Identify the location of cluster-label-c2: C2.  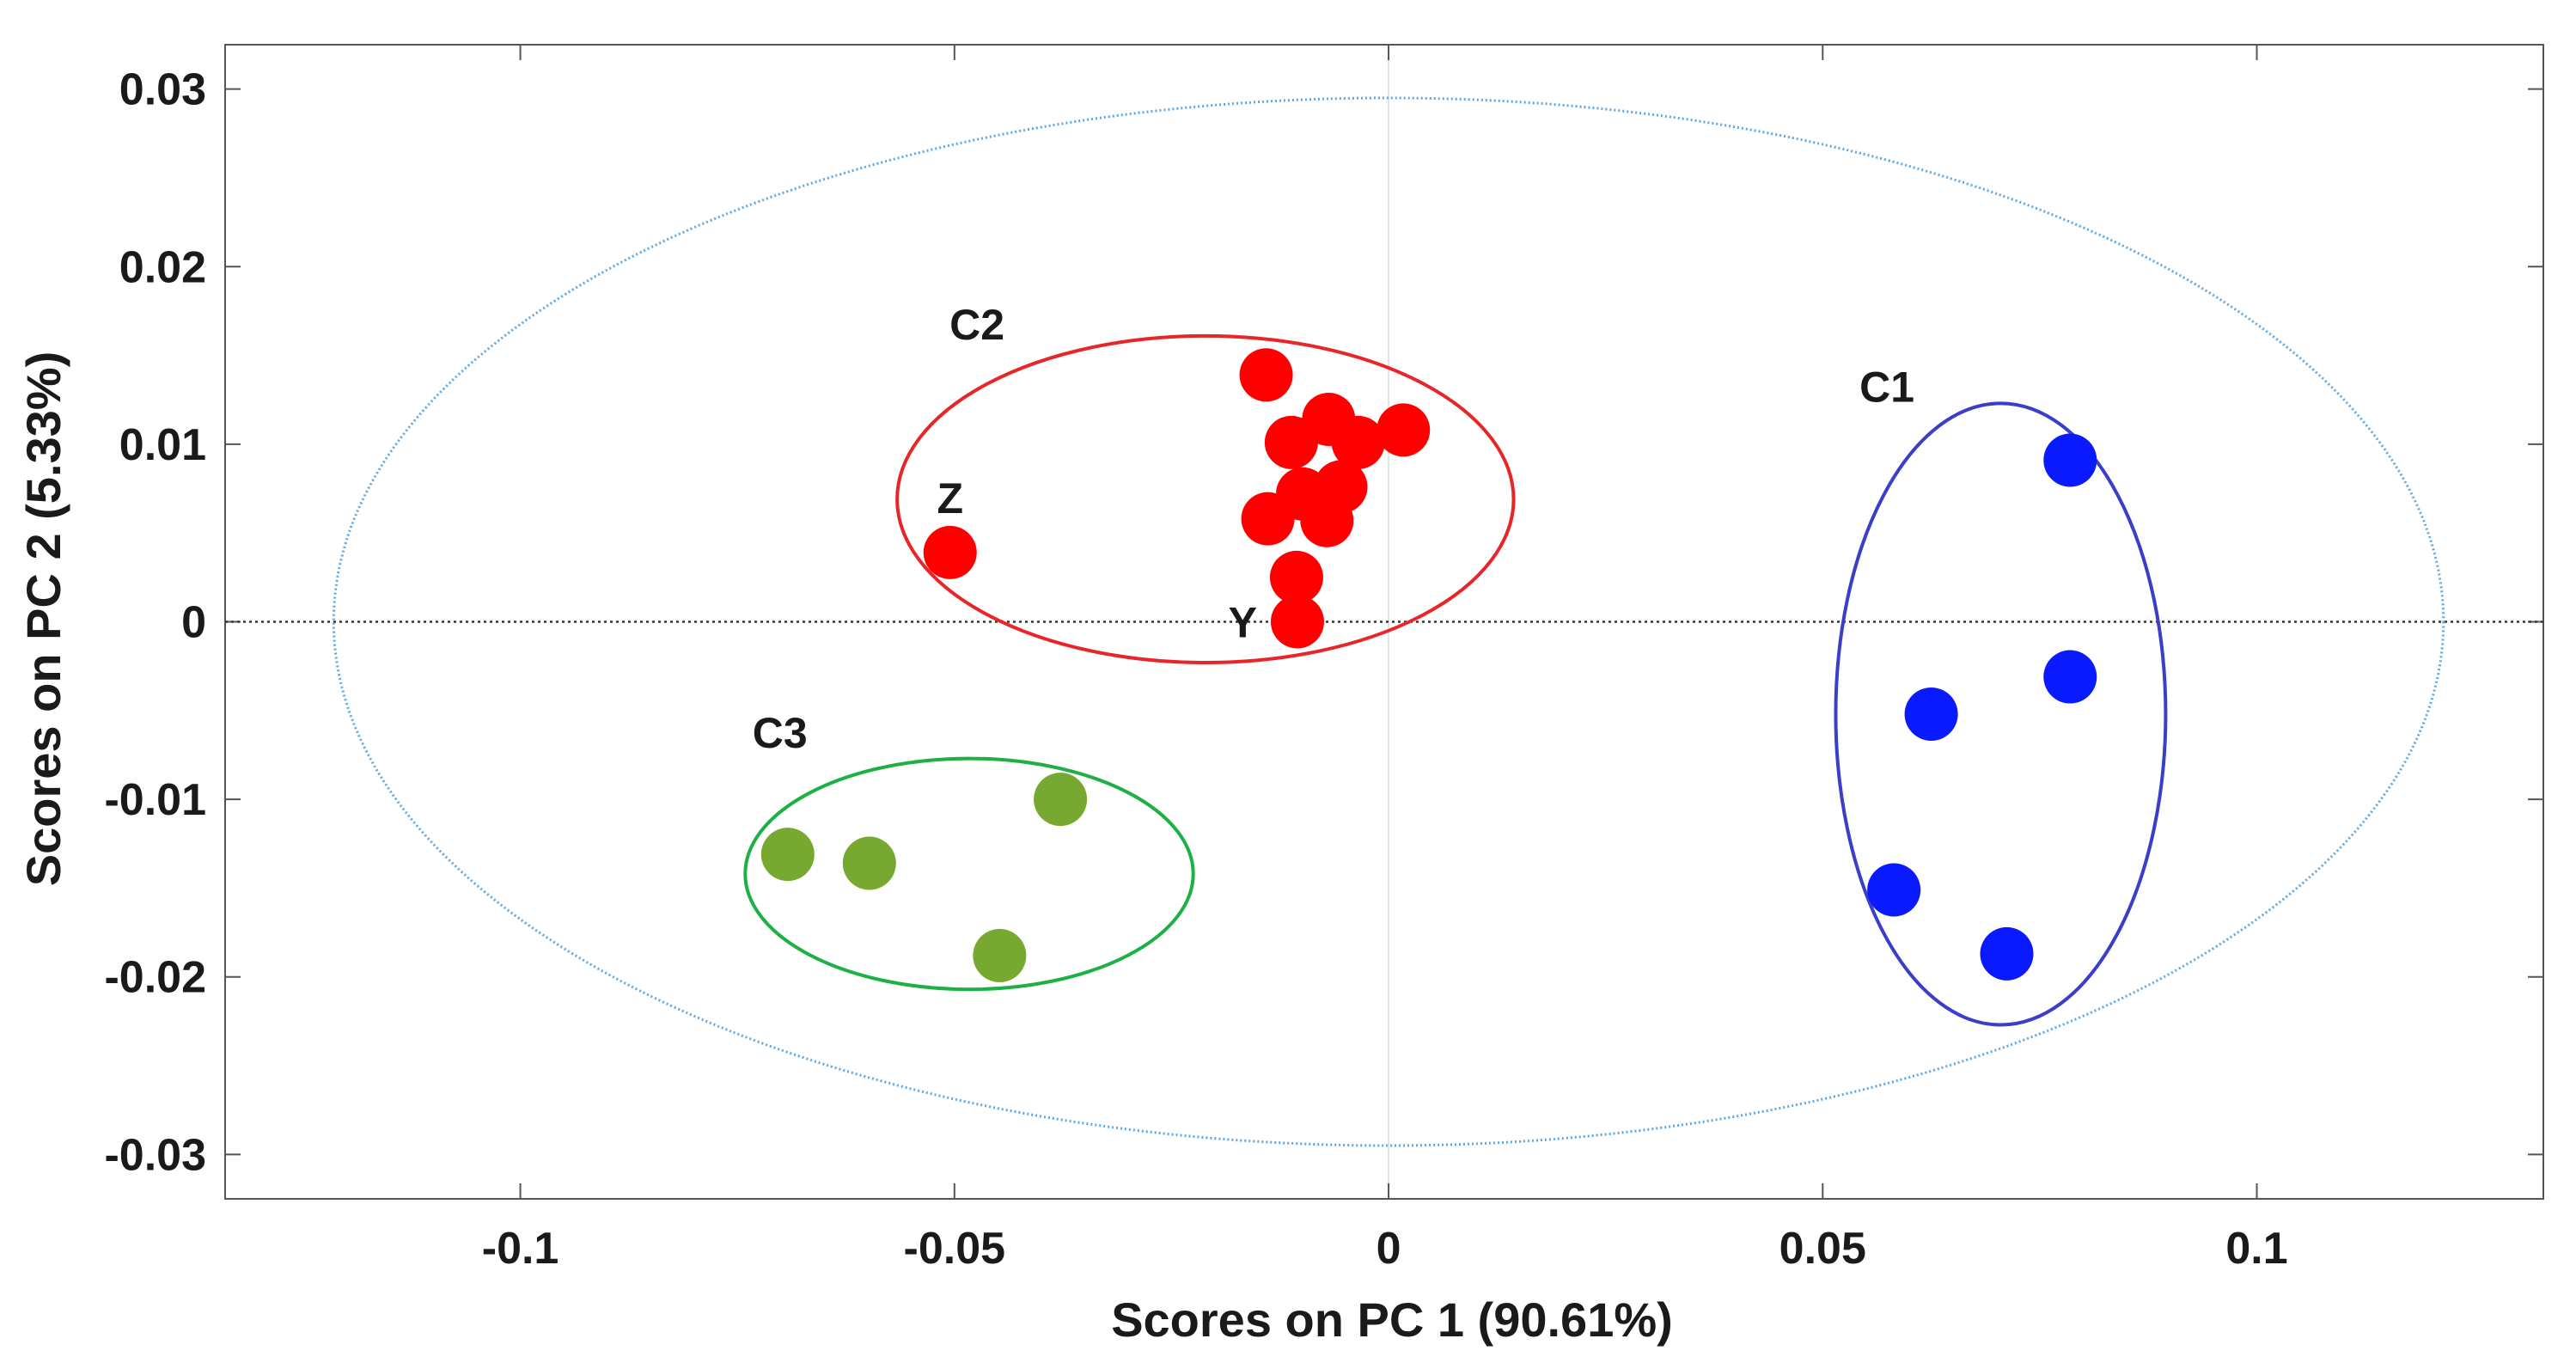
(976, 325).